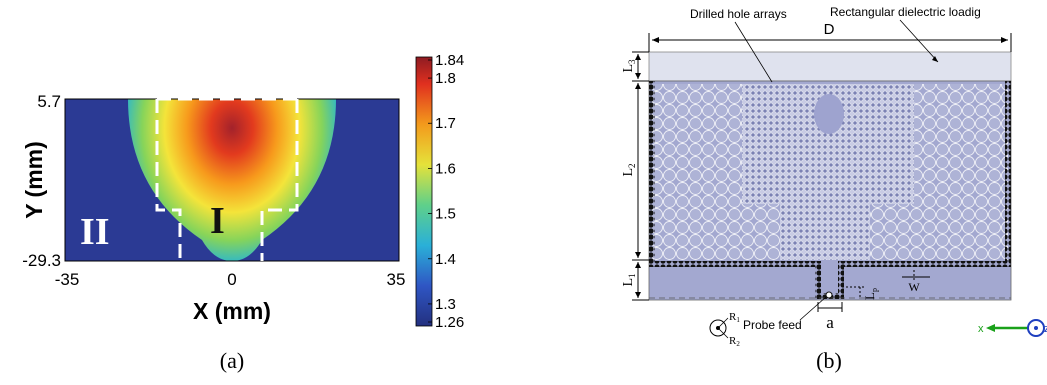  I want to click on colorbar-tick-label: 1.3, so click(445, 304).